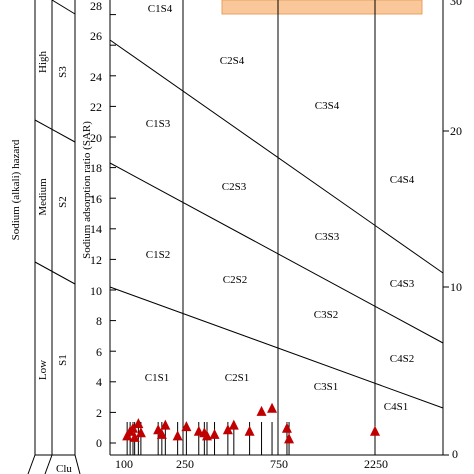 Image resolution: width=474 pixels, height=474 pixels. Describe the element at coordinates (43, 197) in the screenshot. I see `hazard-level-medium: Medium` at that location.